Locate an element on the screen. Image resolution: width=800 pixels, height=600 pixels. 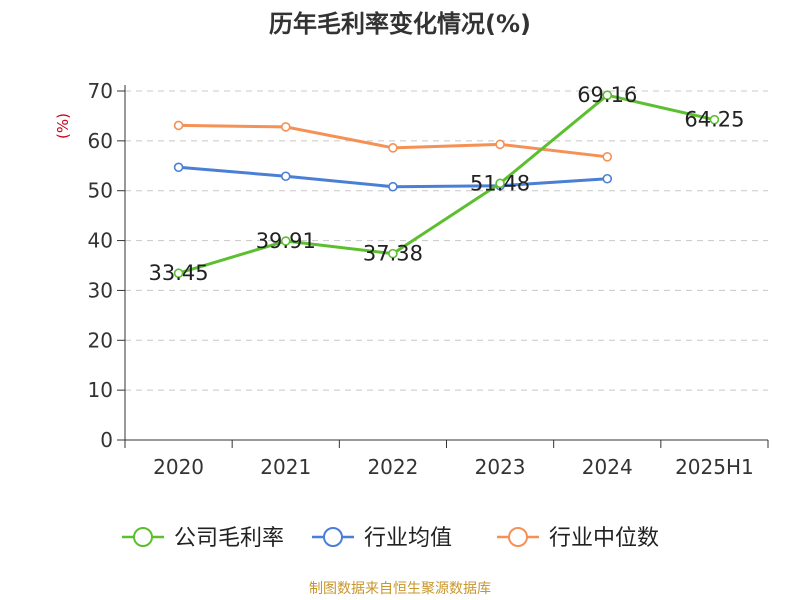
legend-label: 行业均值 is located at coordinates (408, 538).